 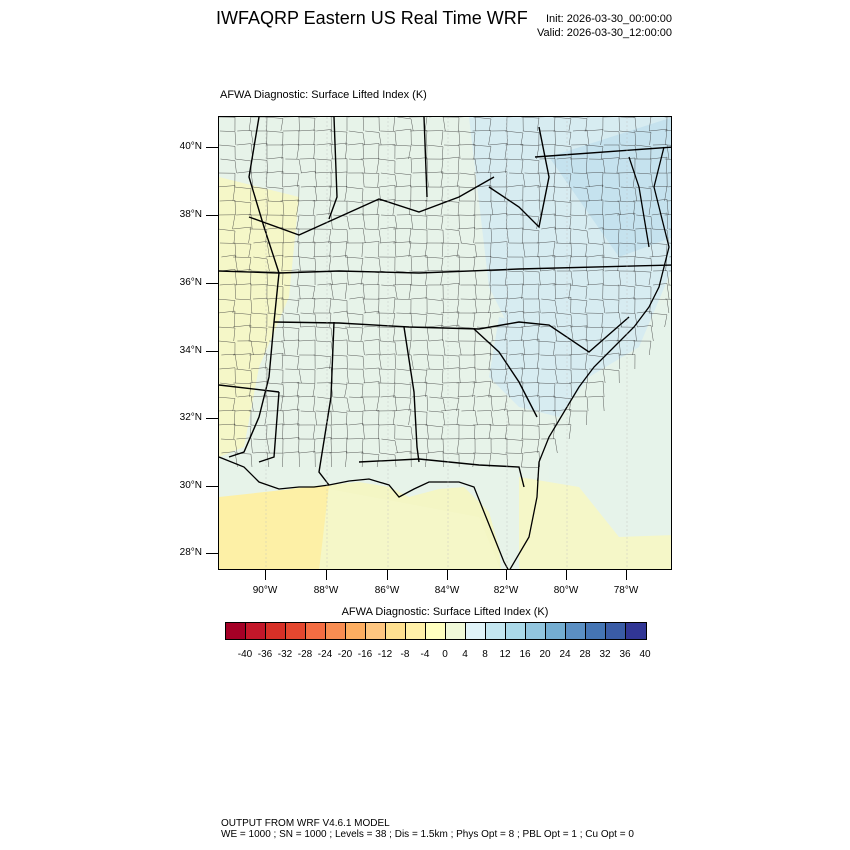 I want to click on chesapeake-bay, so click(x=639, y=202).